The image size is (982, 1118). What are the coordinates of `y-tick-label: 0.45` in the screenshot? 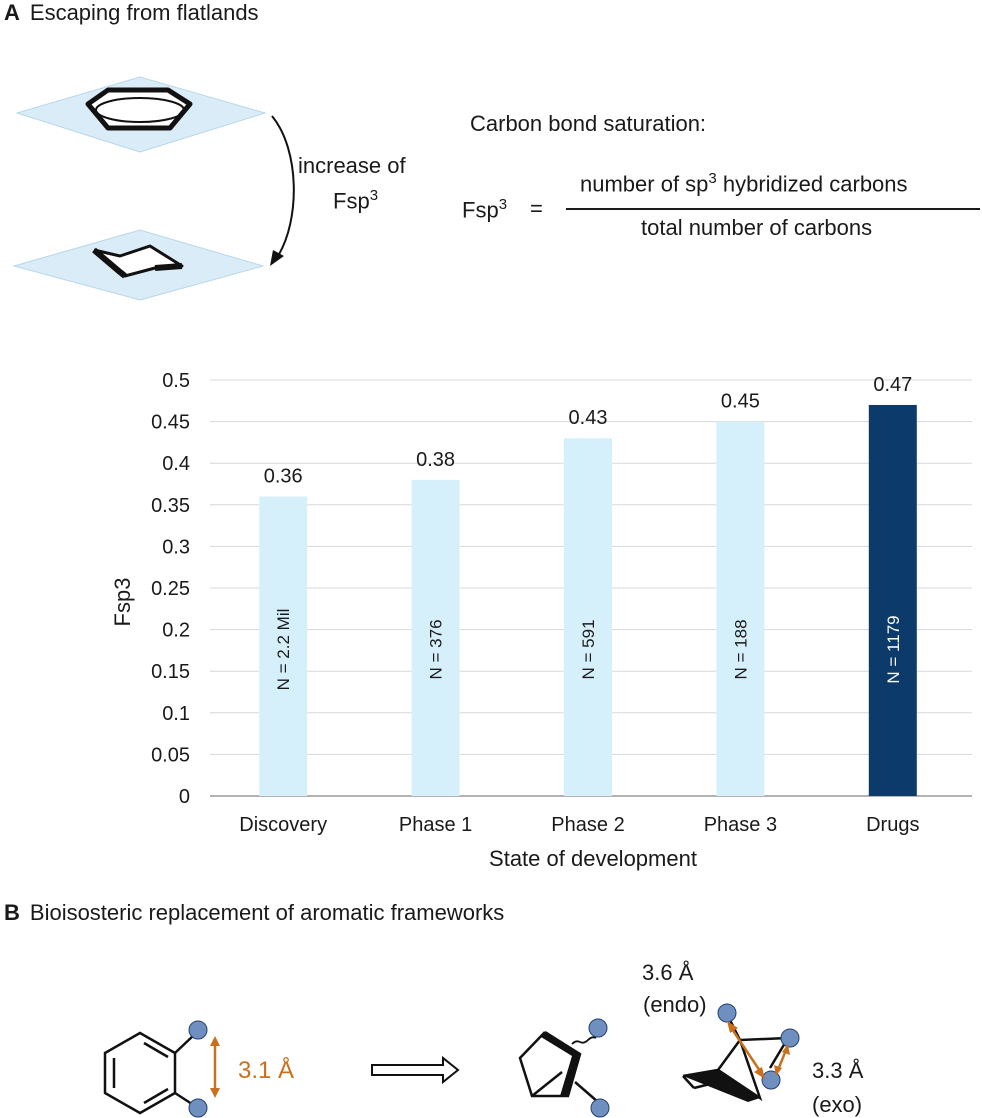 It's located at (170, 423).